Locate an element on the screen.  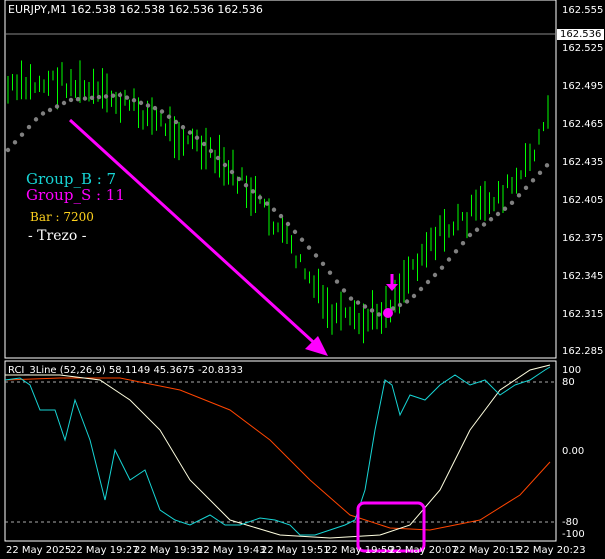
price-label: 162.435 is located at coordinates (583, 162).